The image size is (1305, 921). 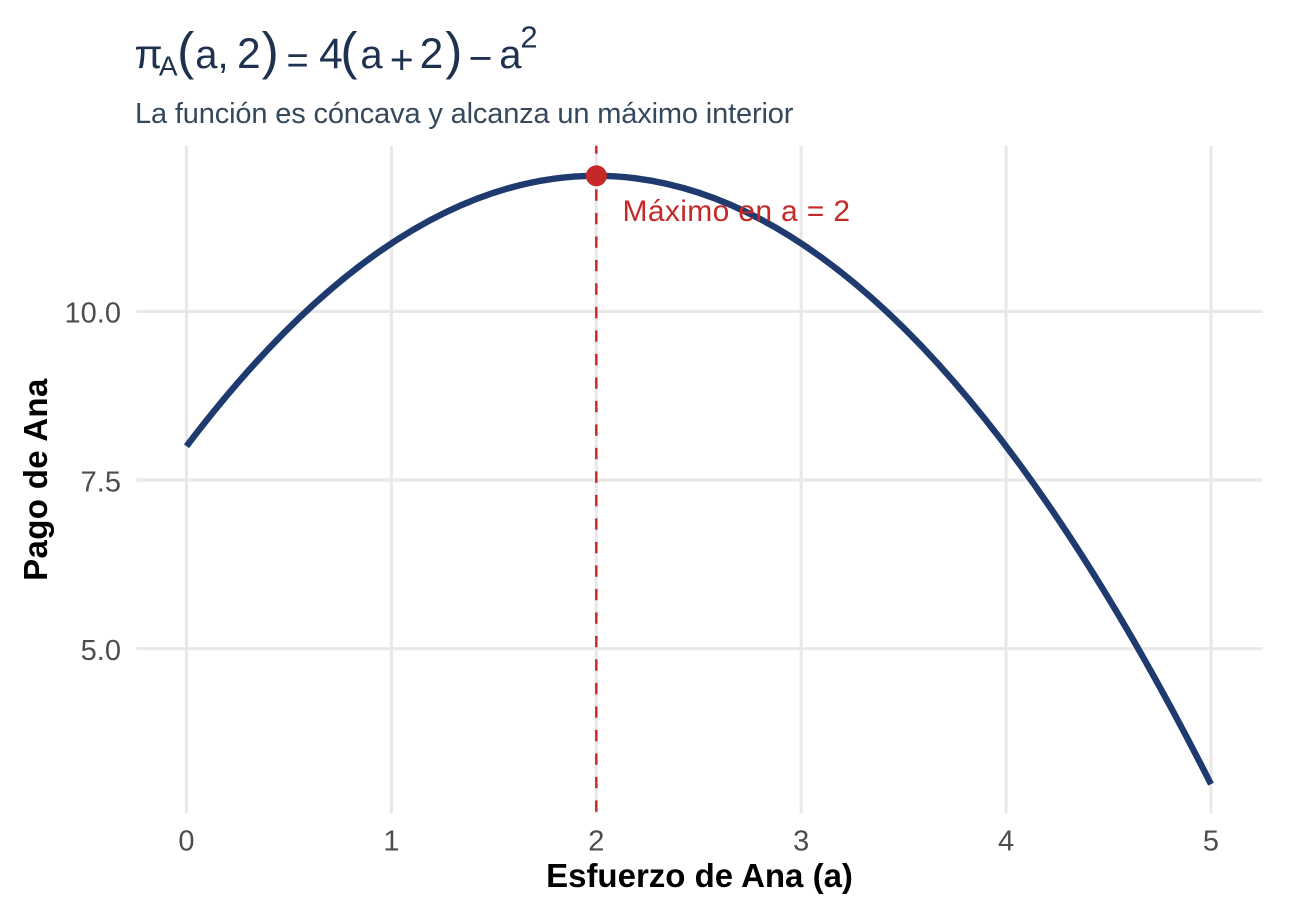 What do you see at coordinates (699, 875) in the screenshot?
I see `svg-text: Esfuerzo de Ana (a)` at bounding box center [699, 875].